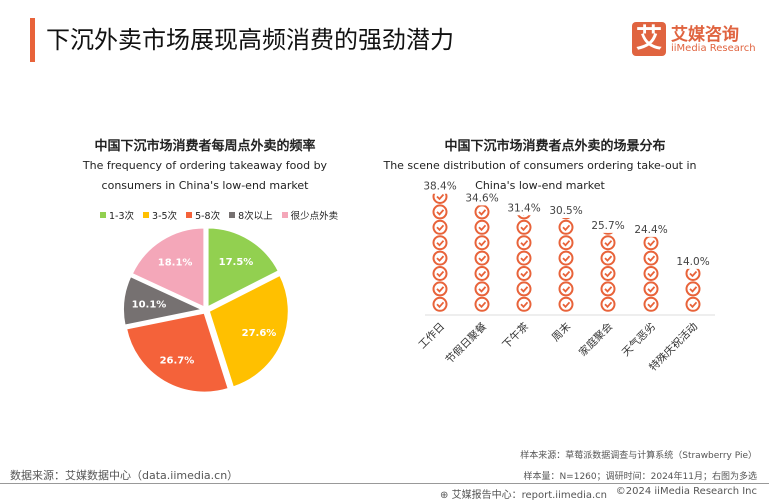 The height and width of the screenshot is (500, 769). I want to click on logo-en: iiMedia Research, so click(713, 48).